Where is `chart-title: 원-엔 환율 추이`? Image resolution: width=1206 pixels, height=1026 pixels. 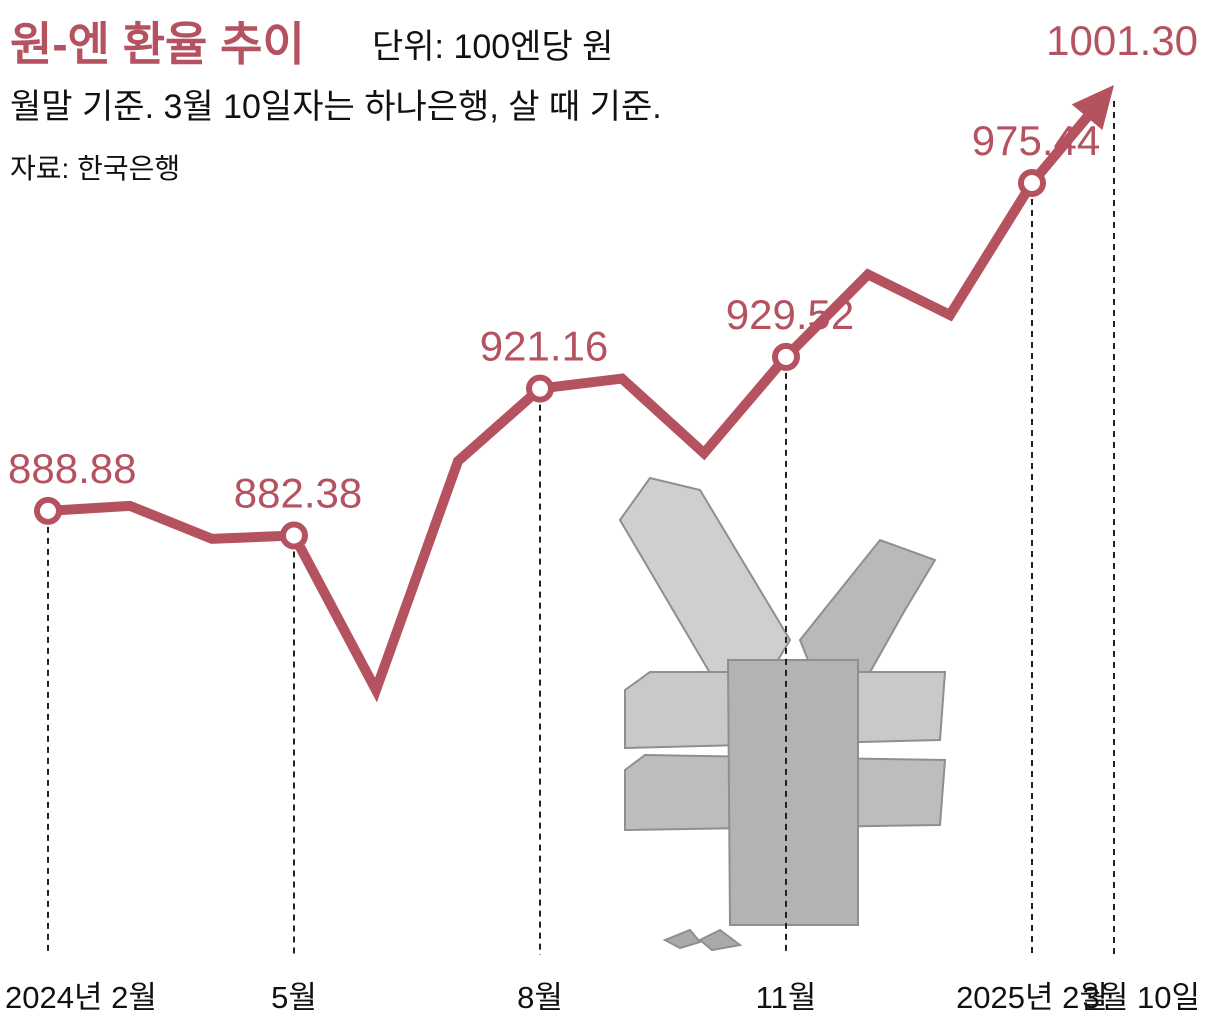
chart-title: 원-엔 환율 추이 is located at coordinates (157, 44).